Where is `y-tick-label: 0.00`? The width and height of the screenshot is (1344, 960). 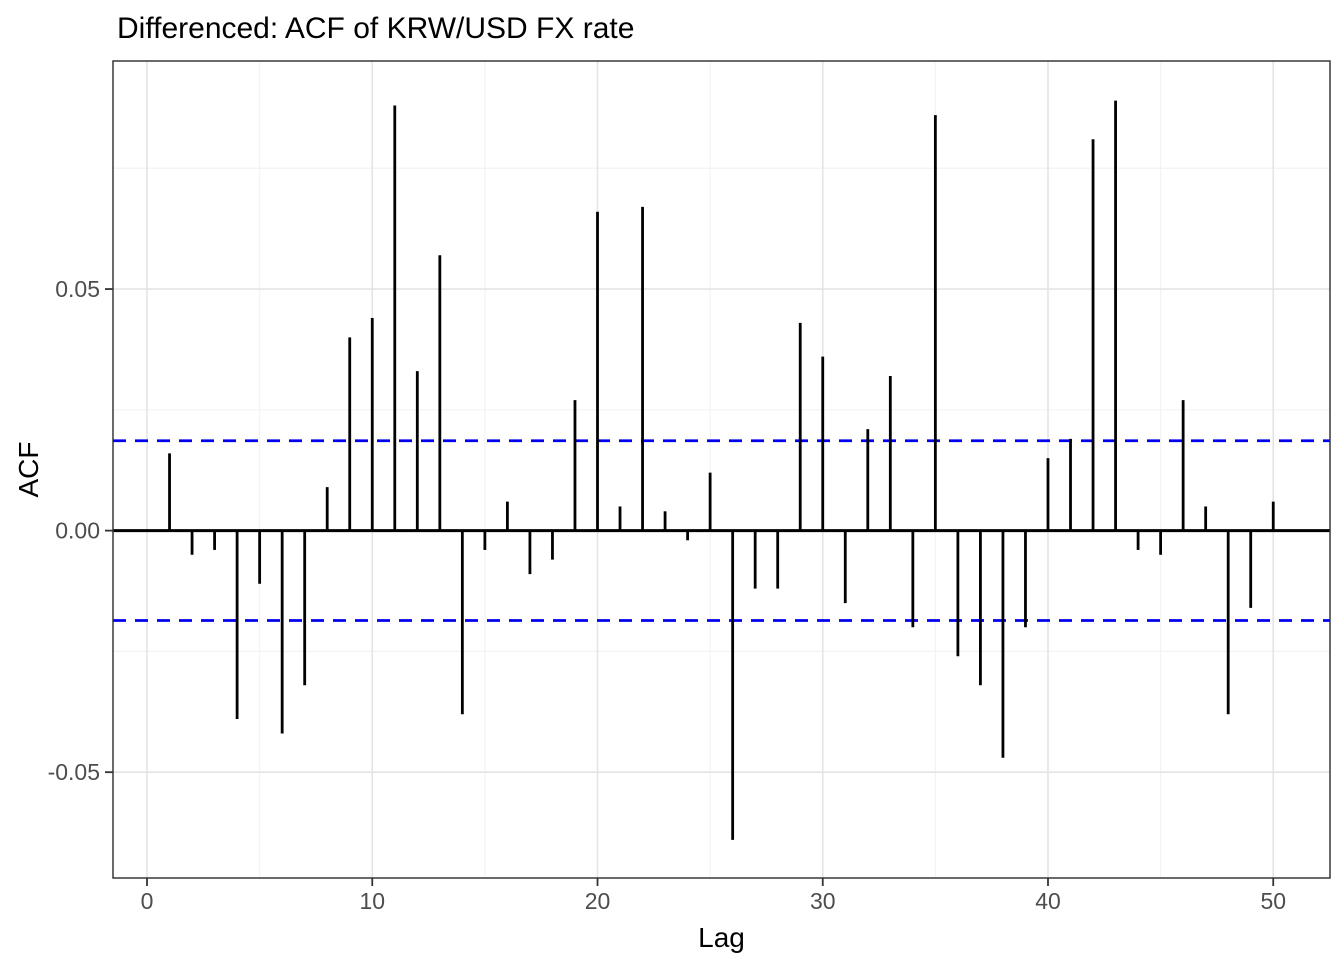
y-tick-label: 0.00 is located at coordinates (77, 531).